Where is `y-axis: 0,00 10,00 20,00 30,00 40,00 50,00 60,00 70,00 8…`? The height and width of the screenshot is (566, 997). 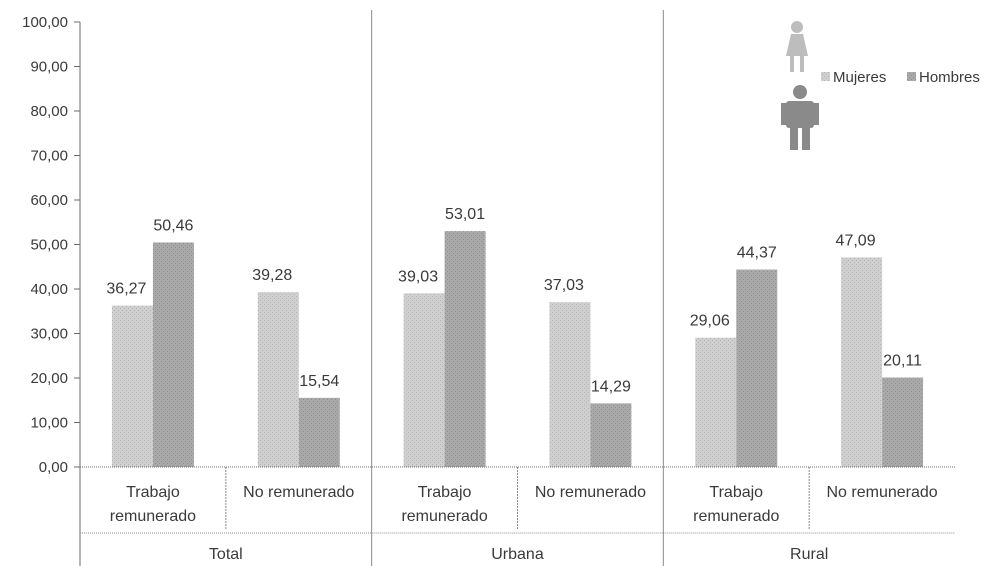 y-axis: 0,00 10,00 20,00 30,00 40,00 50,00 60,00 70,00 8… is located at coordinates (51, 290).